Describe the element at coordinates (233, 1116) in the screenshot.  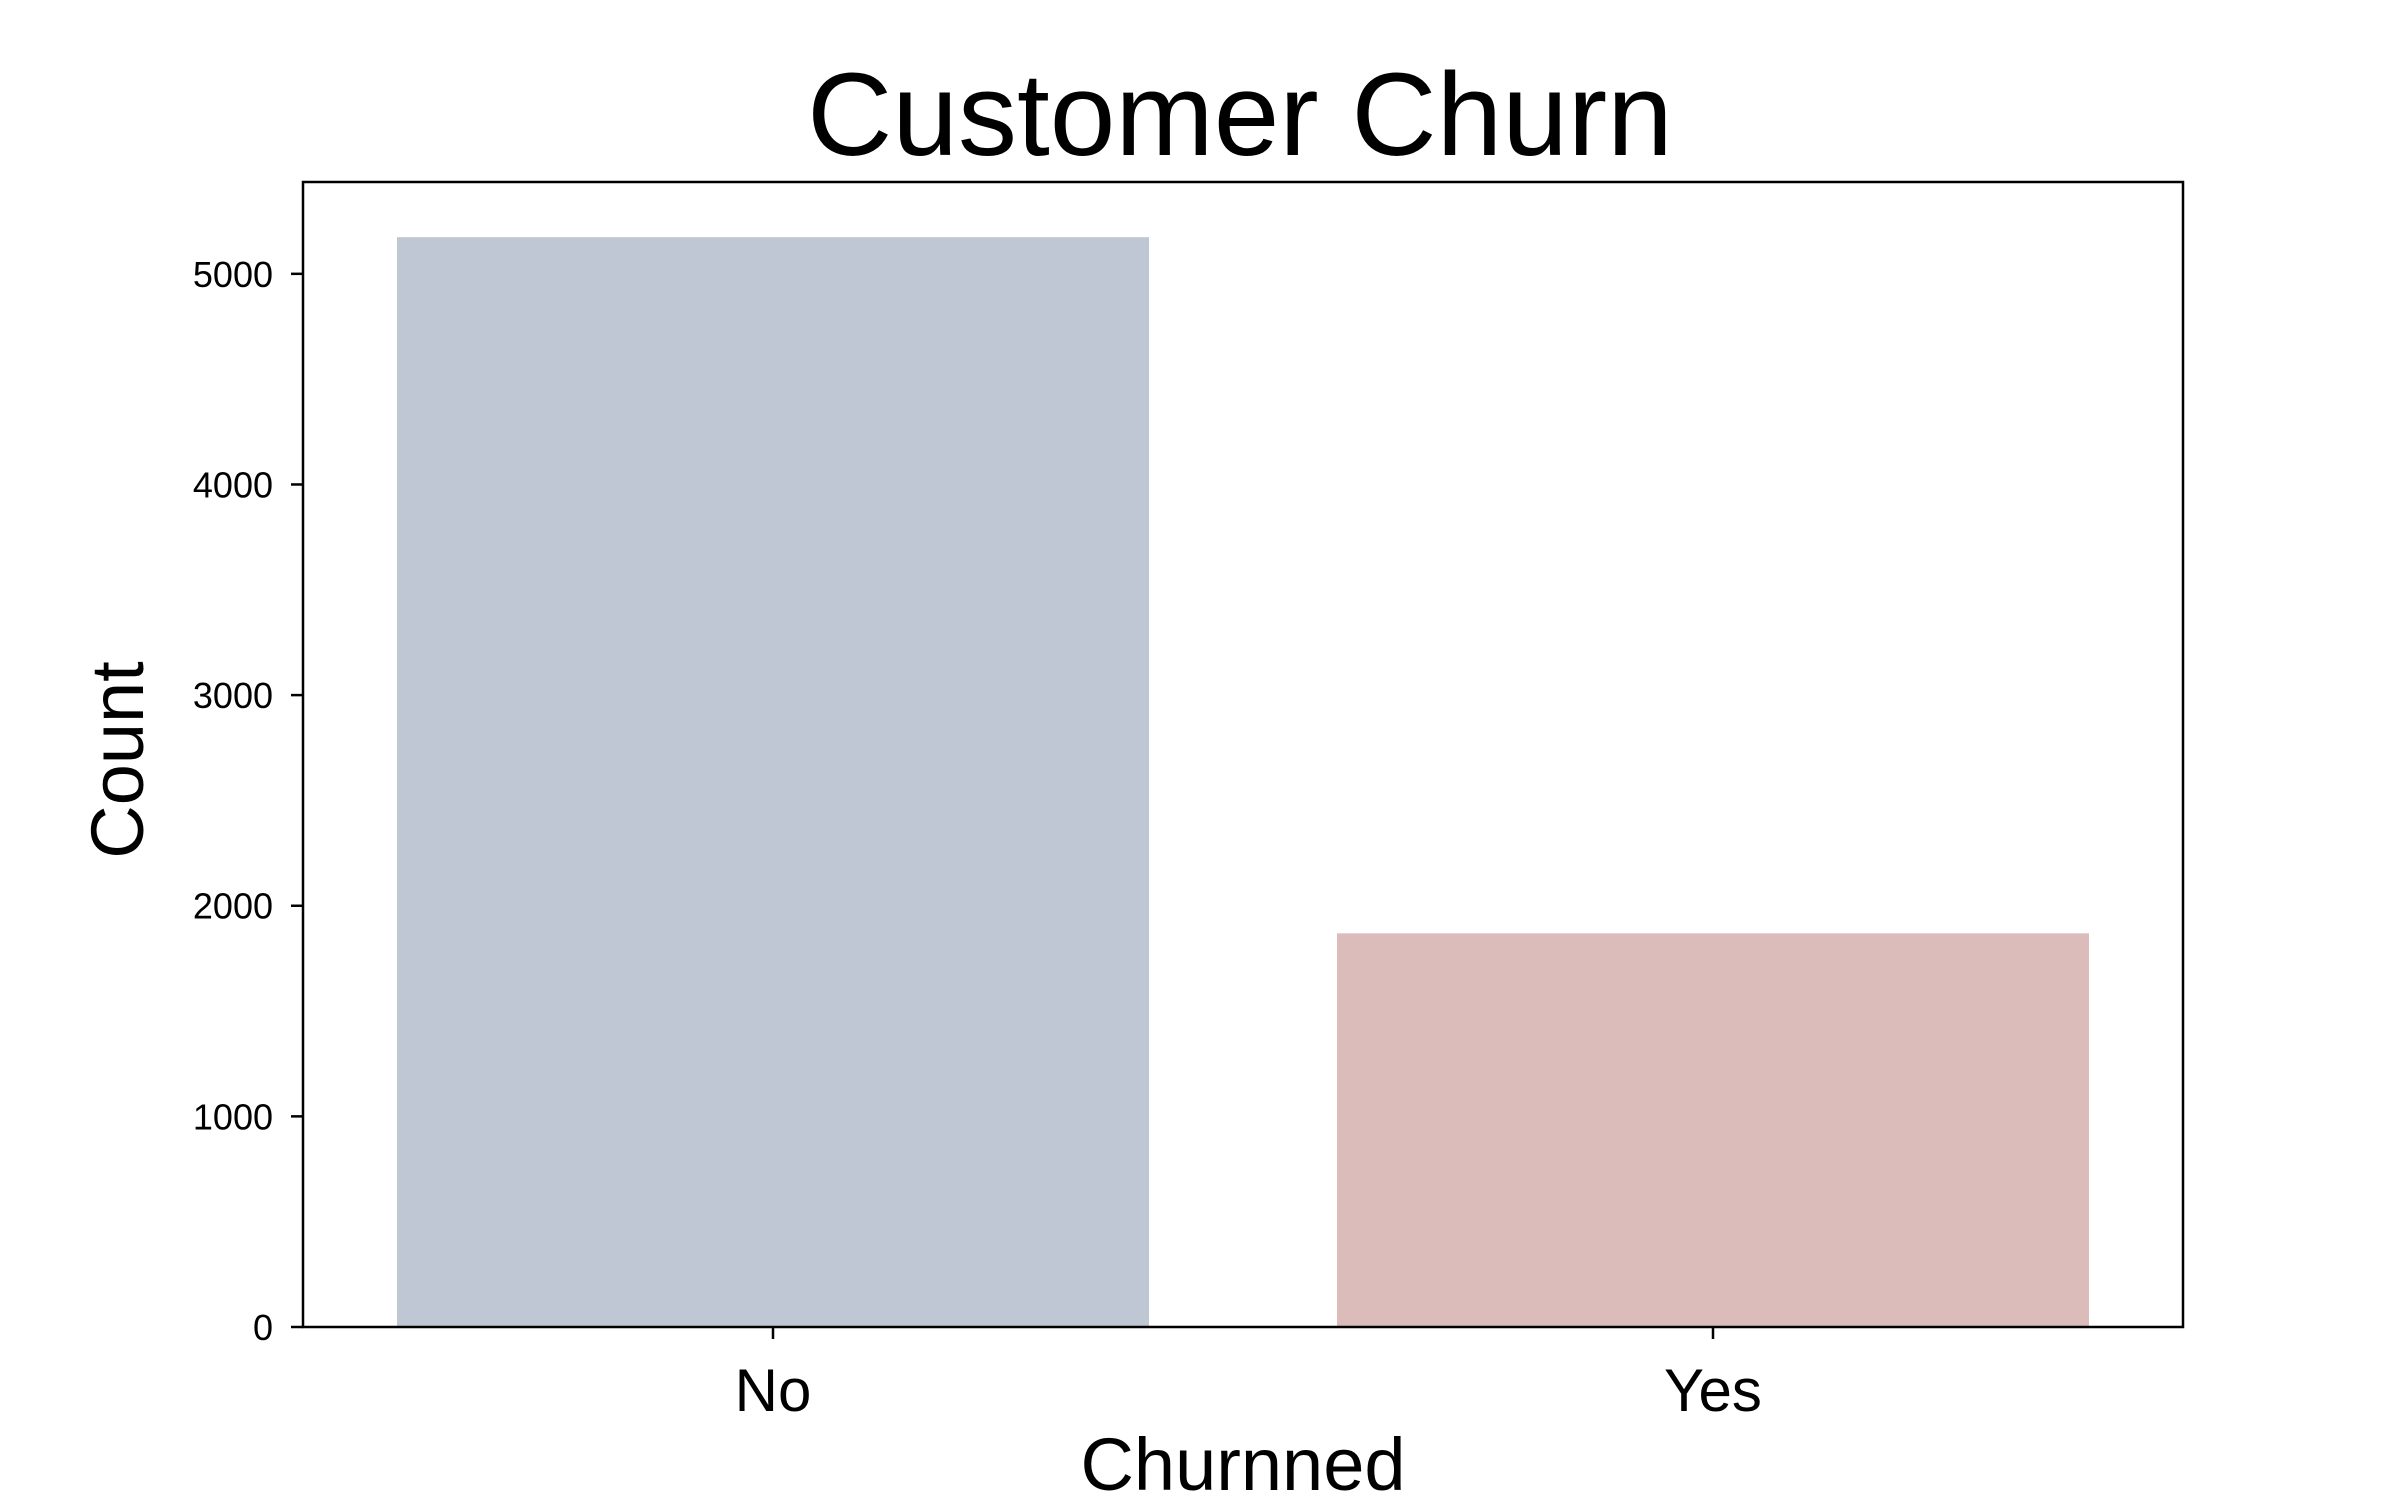
I see `y-tick-label: 1000` at that location.